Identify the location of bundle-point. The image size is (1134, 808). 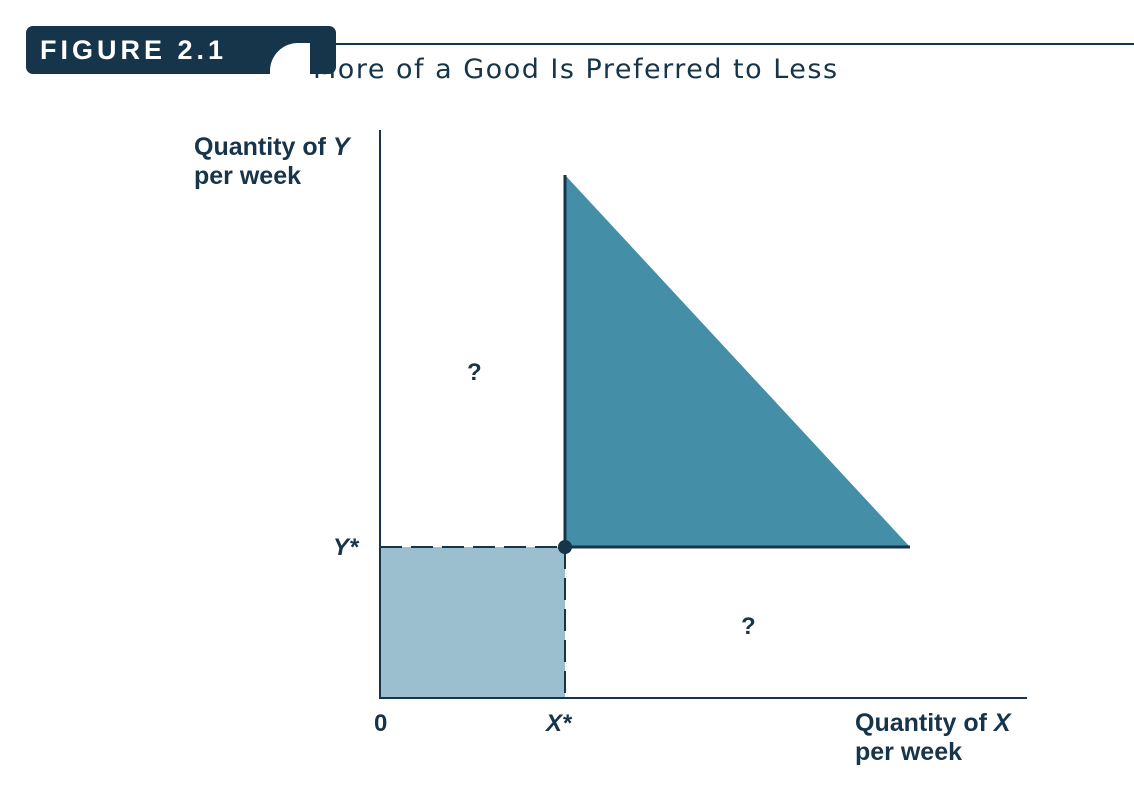
(565, 547).